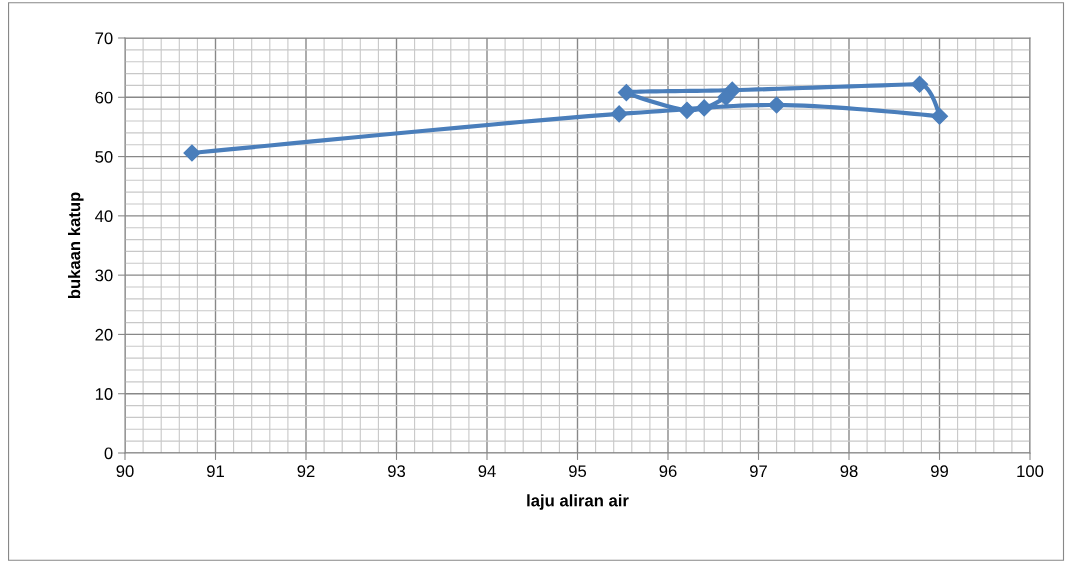 Image resolution: width=1071 pixels, height=563 pixels. What do you see at coordinates (76, 245) in the screenshot?
I see `y-axis-title: bukaan katup` at bounding box center [76, 245].